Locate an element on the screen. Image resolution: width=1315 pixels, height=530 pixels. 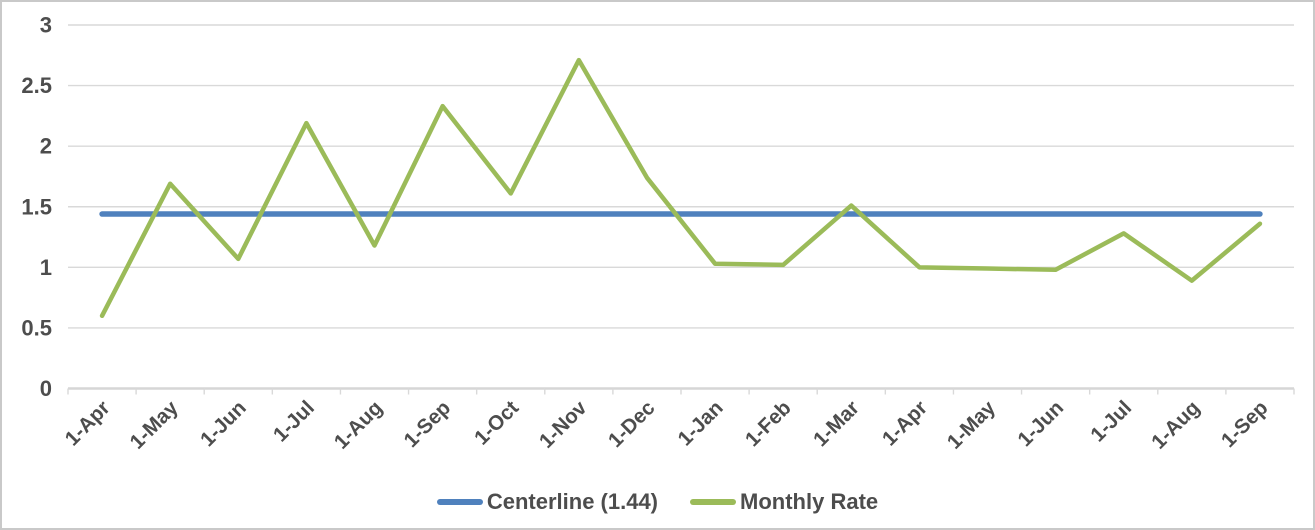
y-tick-label: 2 is located at coordinates (46, 146).